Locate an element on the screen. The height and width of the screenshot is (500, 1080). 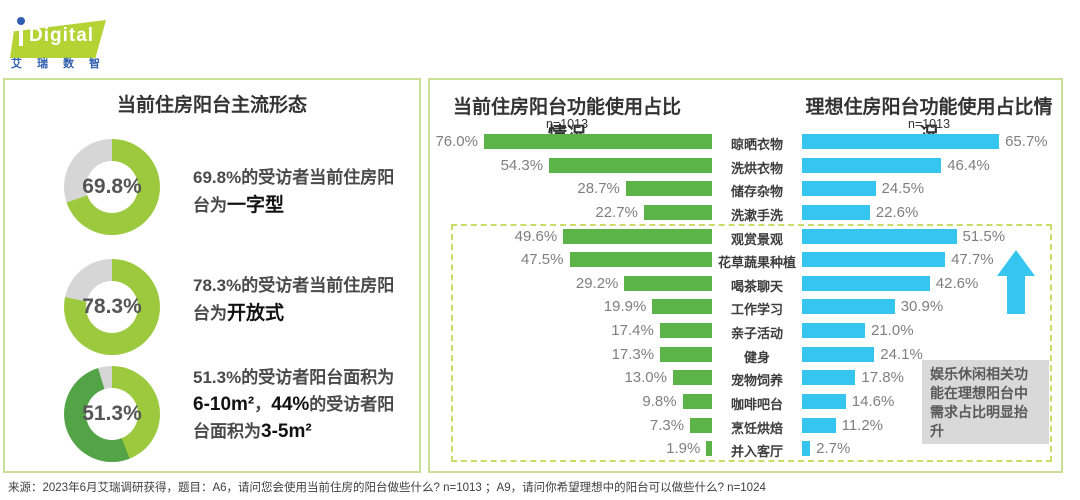
stat-text: 51.3%的受访者阳台面积为6-10m²，44%的受访者阳台面积为3-5m² is located at coordinates (294, 405).